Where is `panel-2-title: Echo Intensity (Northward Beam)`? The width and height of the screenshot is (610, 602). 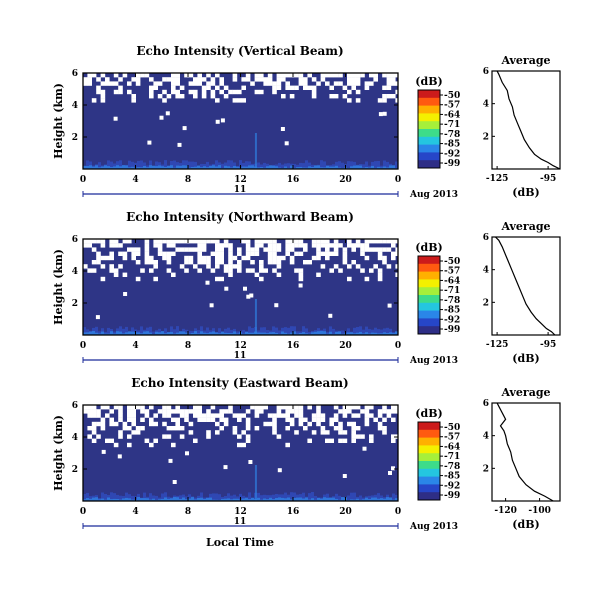
panel-2-title: Echo Intensity (Northward Beam) is located at coordinates (240, 217).